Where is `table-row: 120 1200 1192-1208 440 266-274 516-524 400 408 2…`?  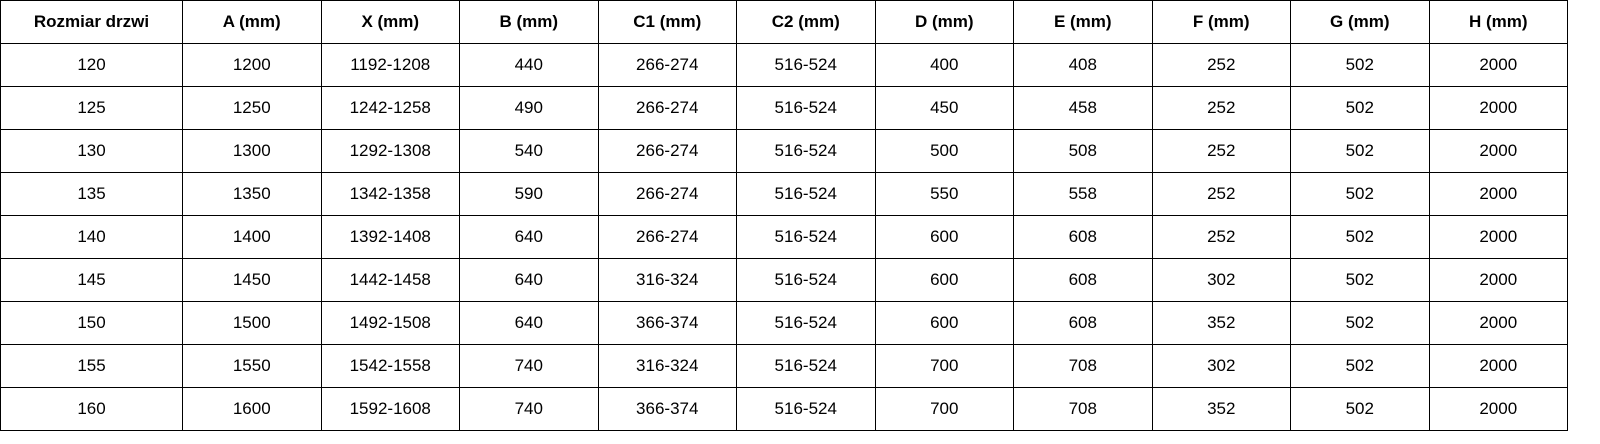 table-row: 120 1200 1192-1208 440 266-274 516-524 400 408 2… is located at coordinates (784, 65).